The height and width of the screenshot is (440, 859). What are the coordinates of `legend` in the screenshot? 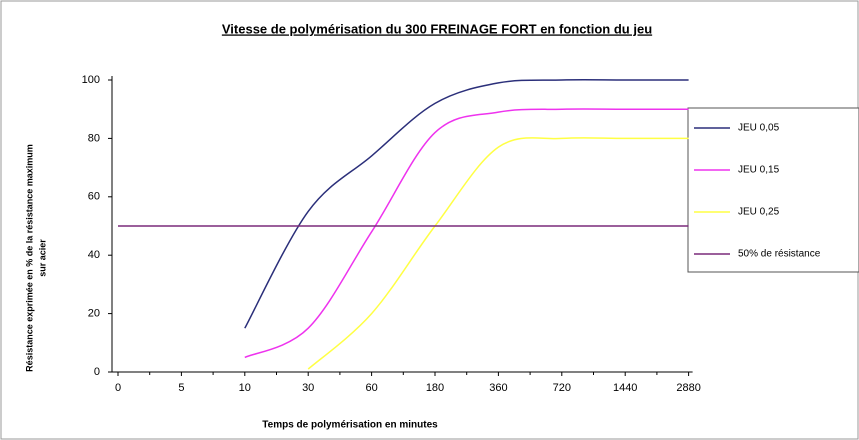 It's located at (773, 190).